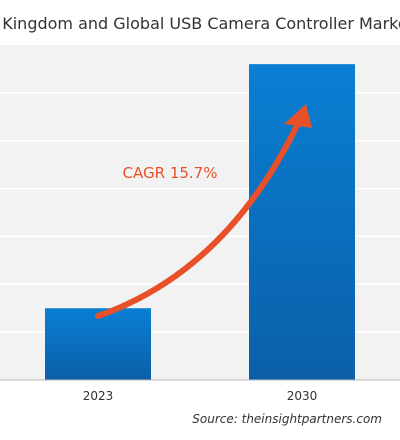 The width and height of the screenshot is (400, 440). What do you see at coordinates (170, 173) in the screenshot?
I see `cagr-label: CAGR 15.7%` at bounding box center [170, 173].